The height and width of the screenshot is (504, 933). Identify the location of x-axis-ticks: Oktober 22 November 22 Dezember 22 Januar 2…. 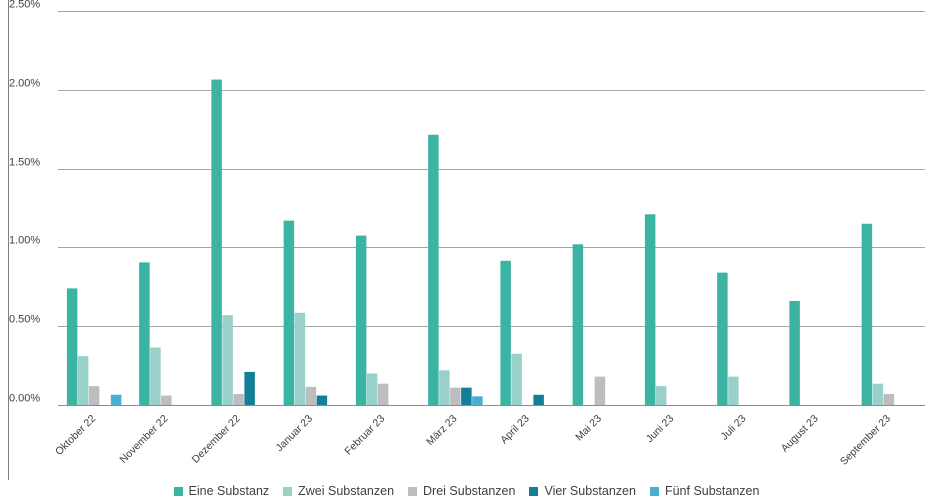
(473, 440).